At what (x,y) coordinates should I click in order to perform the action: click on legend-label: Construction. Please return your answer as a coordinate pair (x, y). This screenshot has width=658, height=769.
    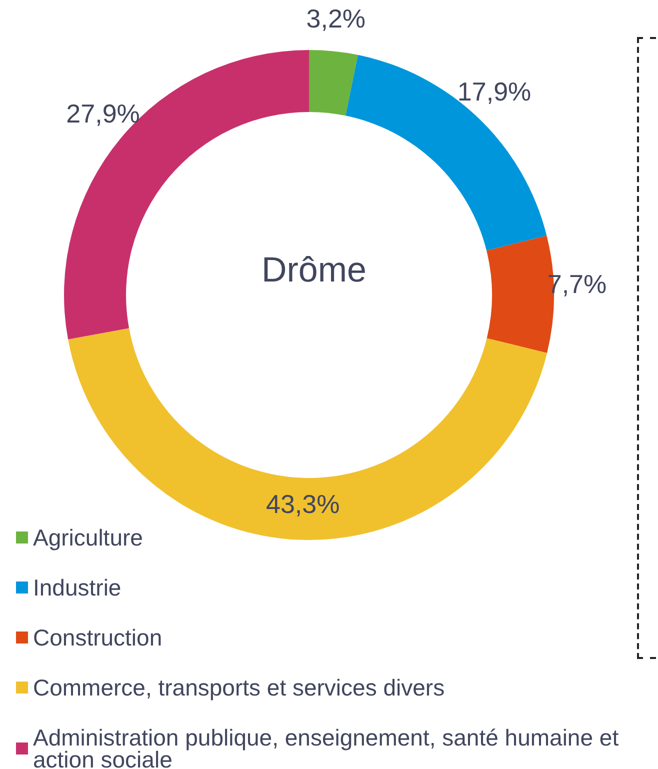
    Looking at the image, I should click on (97, 637).